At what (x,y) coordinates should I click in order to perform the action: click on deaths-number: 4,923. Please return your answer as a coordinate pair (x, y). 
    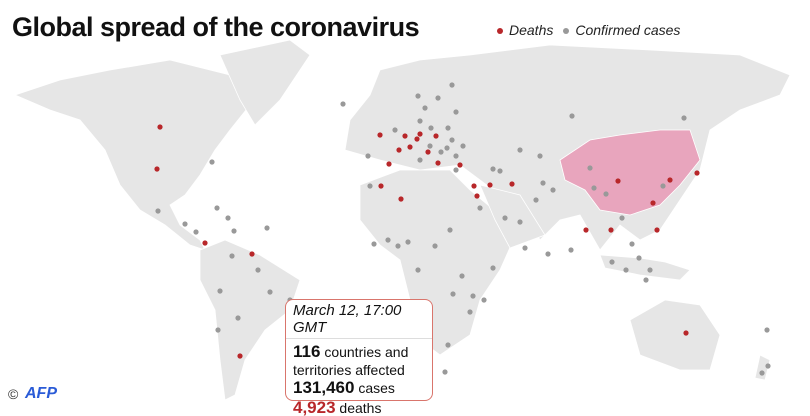
    Looking at the image, I should click on (314, 407).